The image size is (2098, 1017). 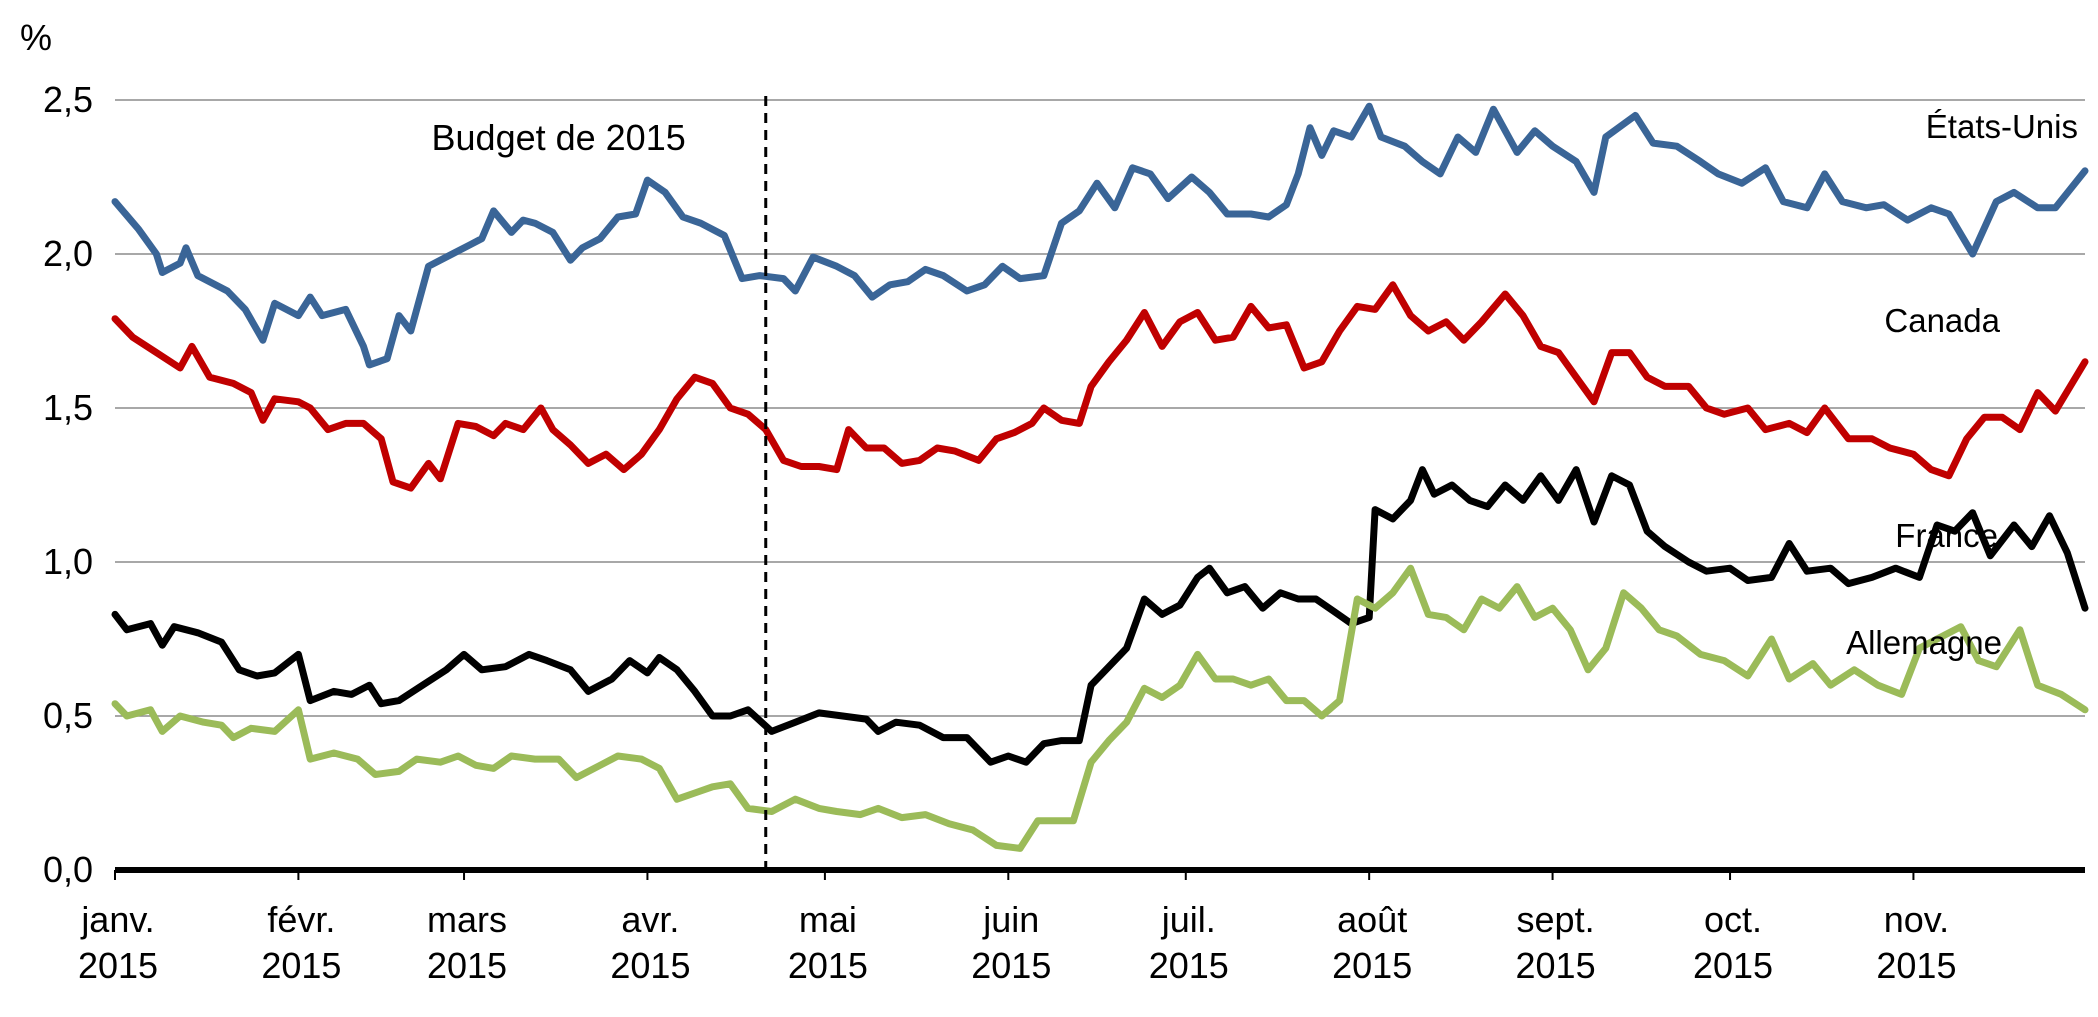 What do you see at coordinates (68, 253) in the screenshot?
I see `y-tick-label: 2,0` at bounding box center [68, 253].